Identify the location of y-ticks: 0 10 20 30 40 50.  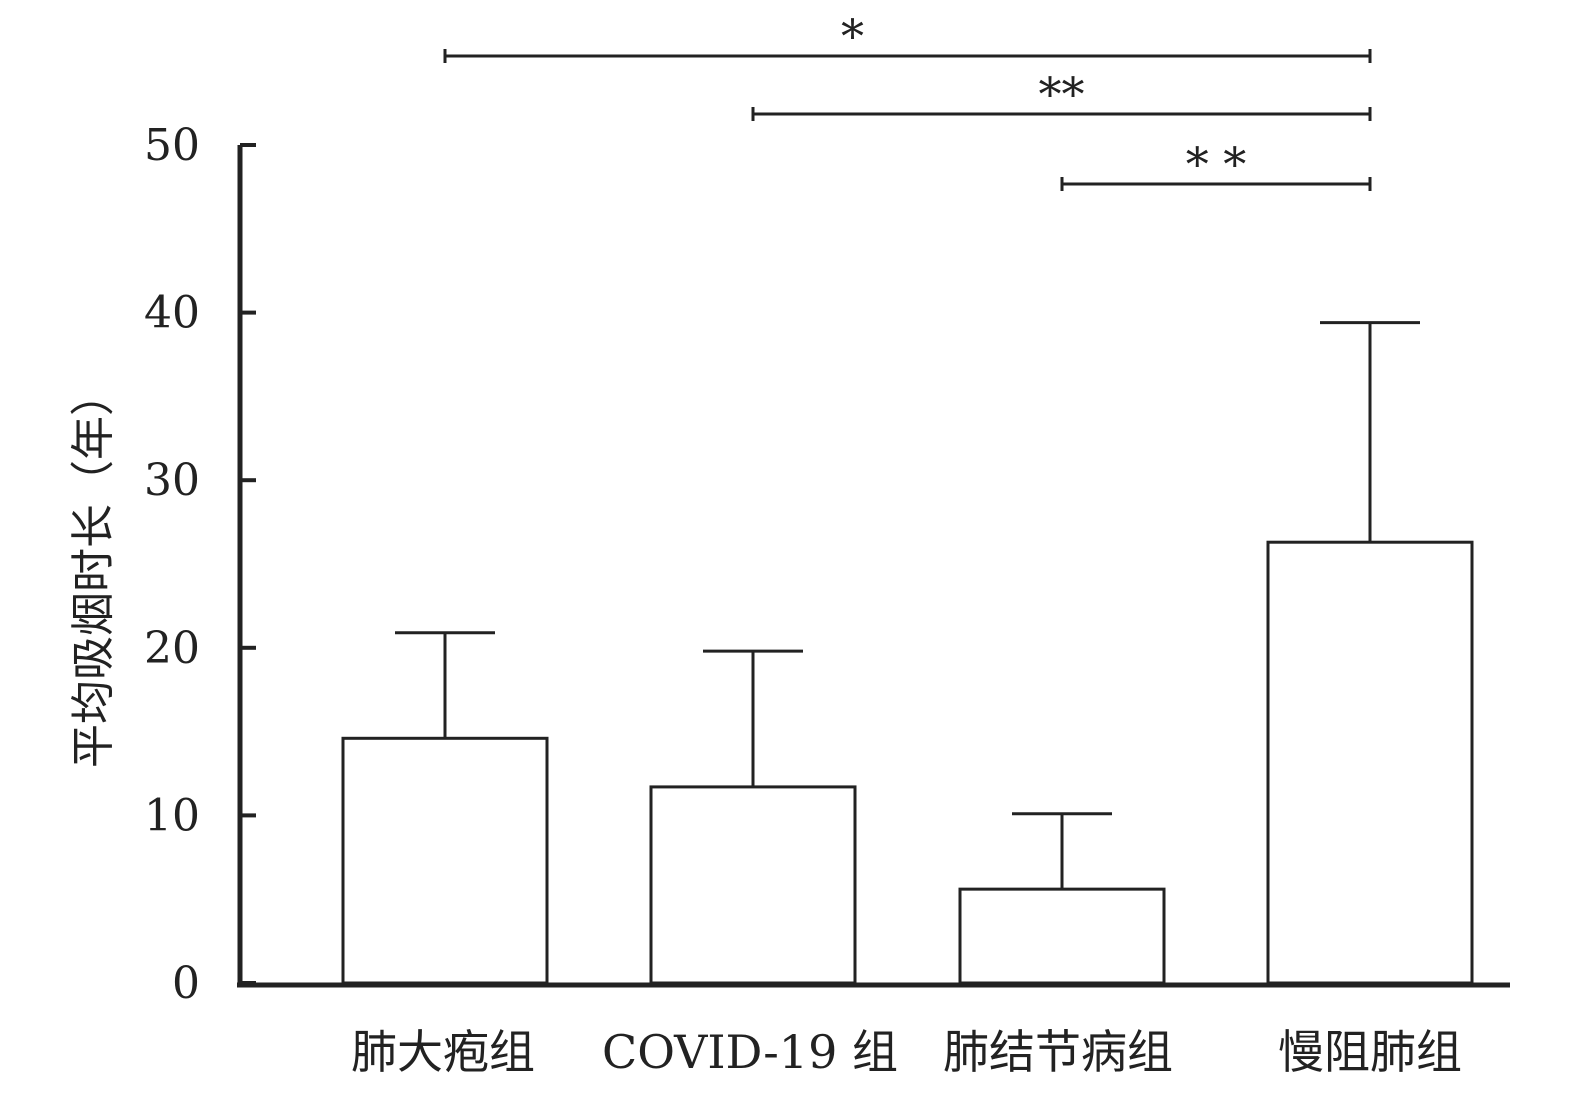
(200, 564).